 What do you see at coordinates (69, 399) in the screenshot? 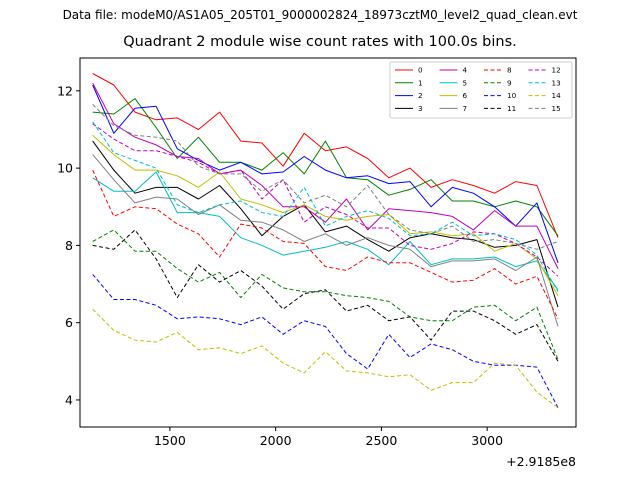
I see `y-tick-label: 4` at bounding box center [69, 399].